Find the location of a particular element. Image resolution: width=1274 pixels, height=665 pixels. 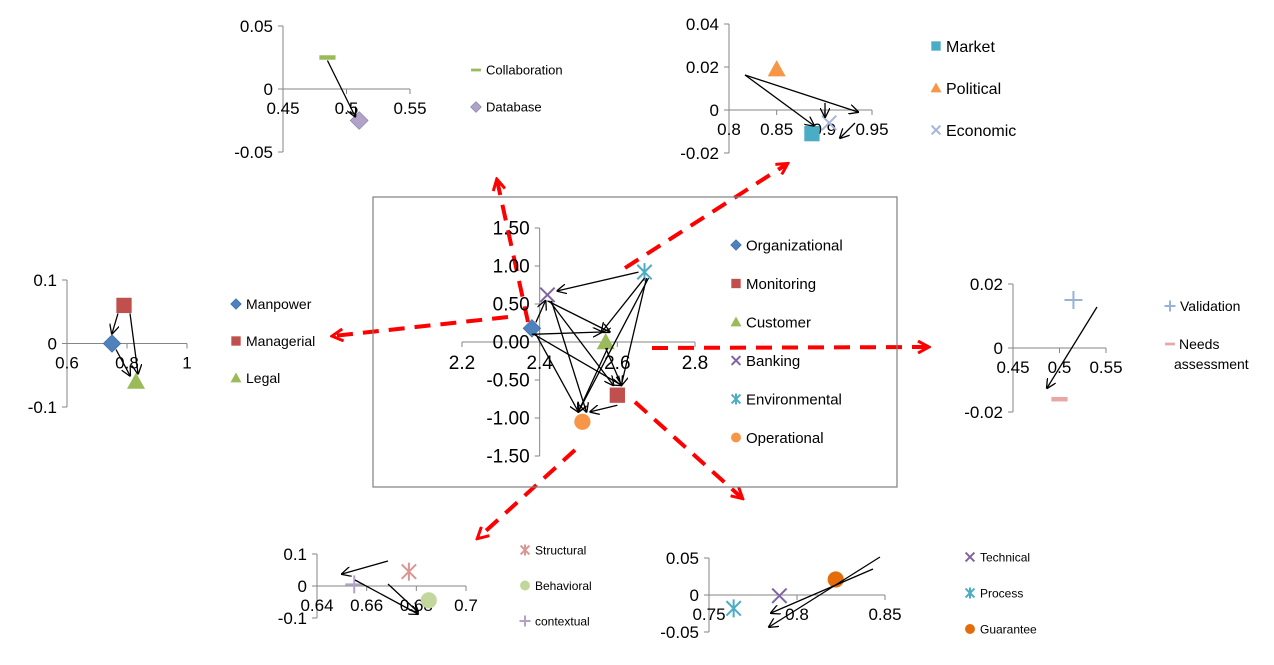

y-tick-label: 1.50 is located at coordinates (511, 229).